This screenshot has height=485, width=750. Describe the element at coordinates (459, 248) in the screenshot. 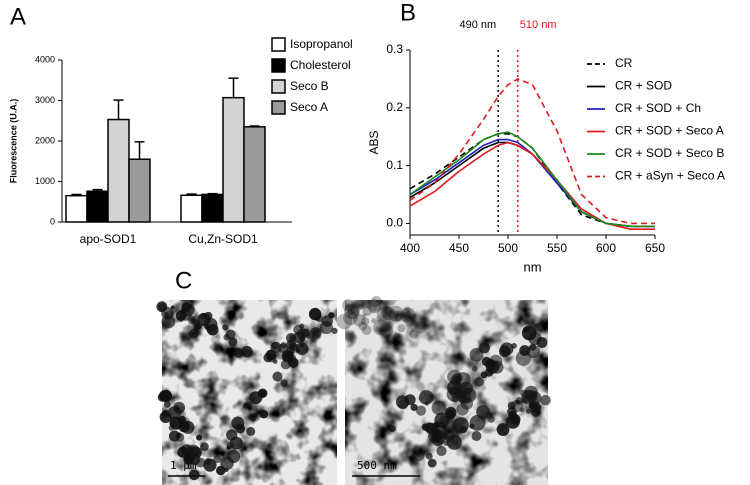

I see `x-tick-label: 450` at that location.